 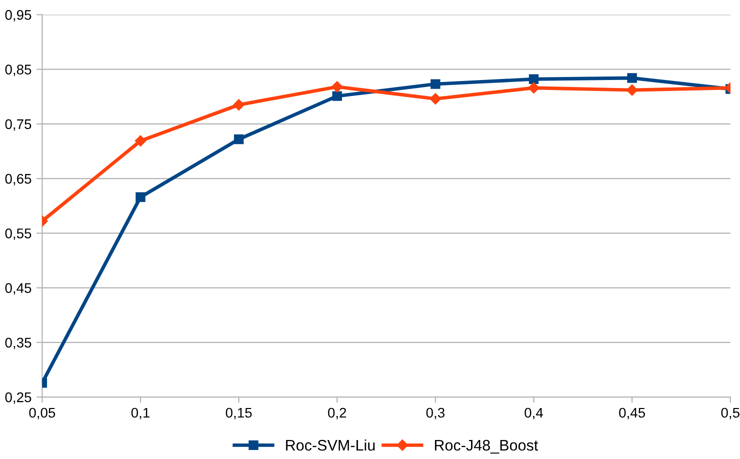 What do you see at coordinates (18, 398) in the screenshot?
I see `y-tick-label: 0,25` at bounding box center [18, 398].